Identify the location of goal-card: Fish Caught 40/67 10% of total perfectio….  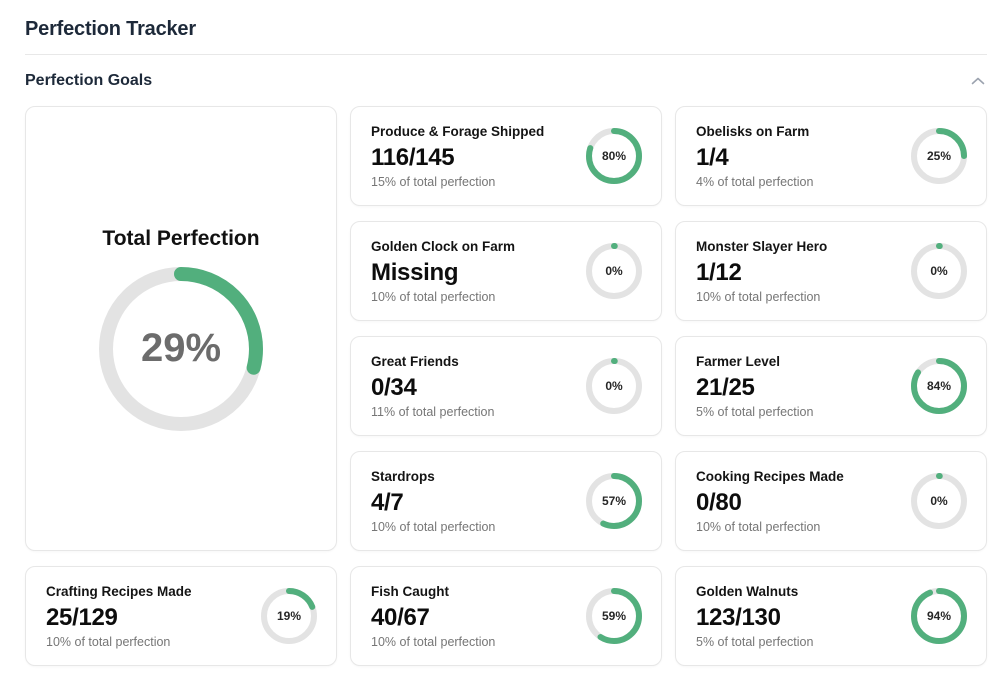
(506, 616).